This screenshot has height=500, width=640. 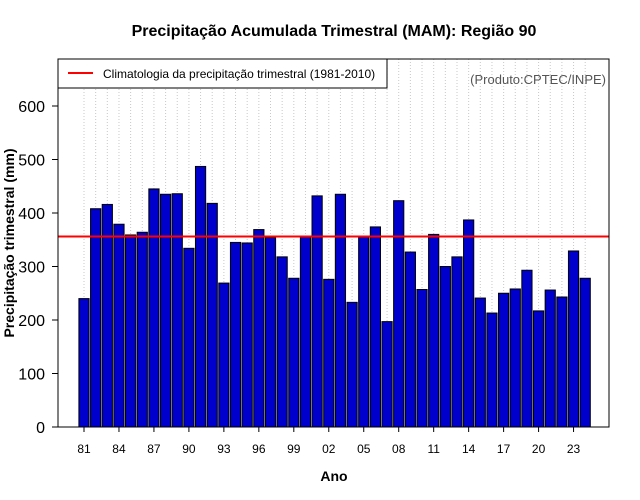 I want to click on x-tick-label: 87, so click(x=154, y=449).